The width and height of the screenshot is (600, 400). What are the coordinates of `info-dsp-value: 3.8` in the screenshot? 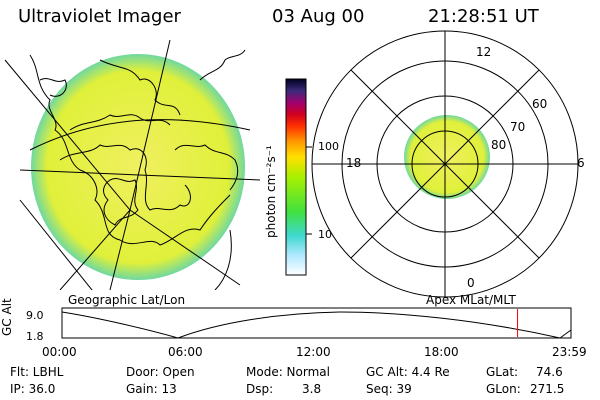 It's located at (312, 389).